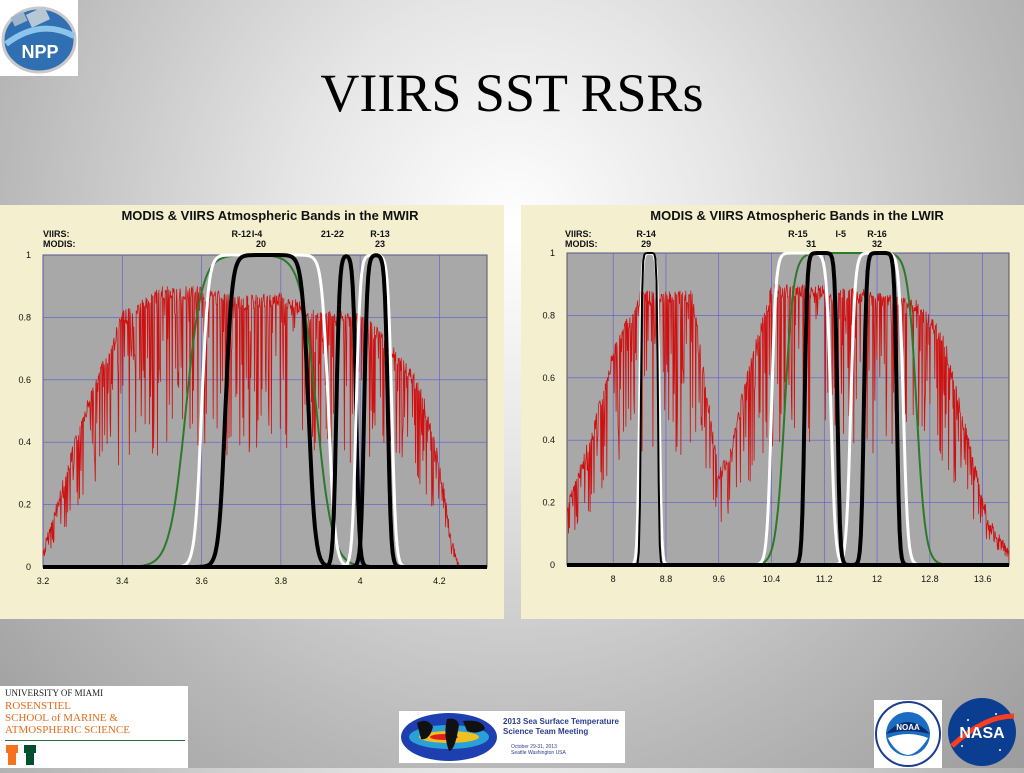  What do you see at coordinates (54, 693) in the screenshot?
I see `um-line1: UNIVERSITY OF MIAMI` at bounding box center [54, 693].